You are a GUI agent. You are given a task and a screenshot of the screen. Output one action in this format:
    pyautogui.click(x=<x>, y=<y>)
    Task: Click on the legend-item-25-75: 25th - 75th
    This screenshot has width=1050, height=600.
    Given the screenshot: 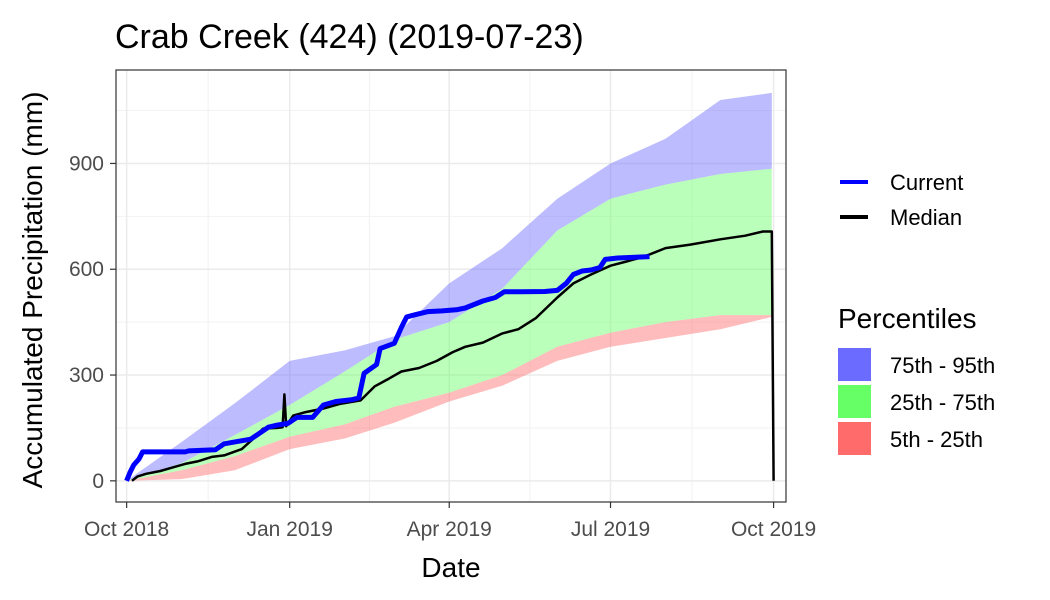 What is the action you would take?
    pyautogui.click(x=916, y=401)
    